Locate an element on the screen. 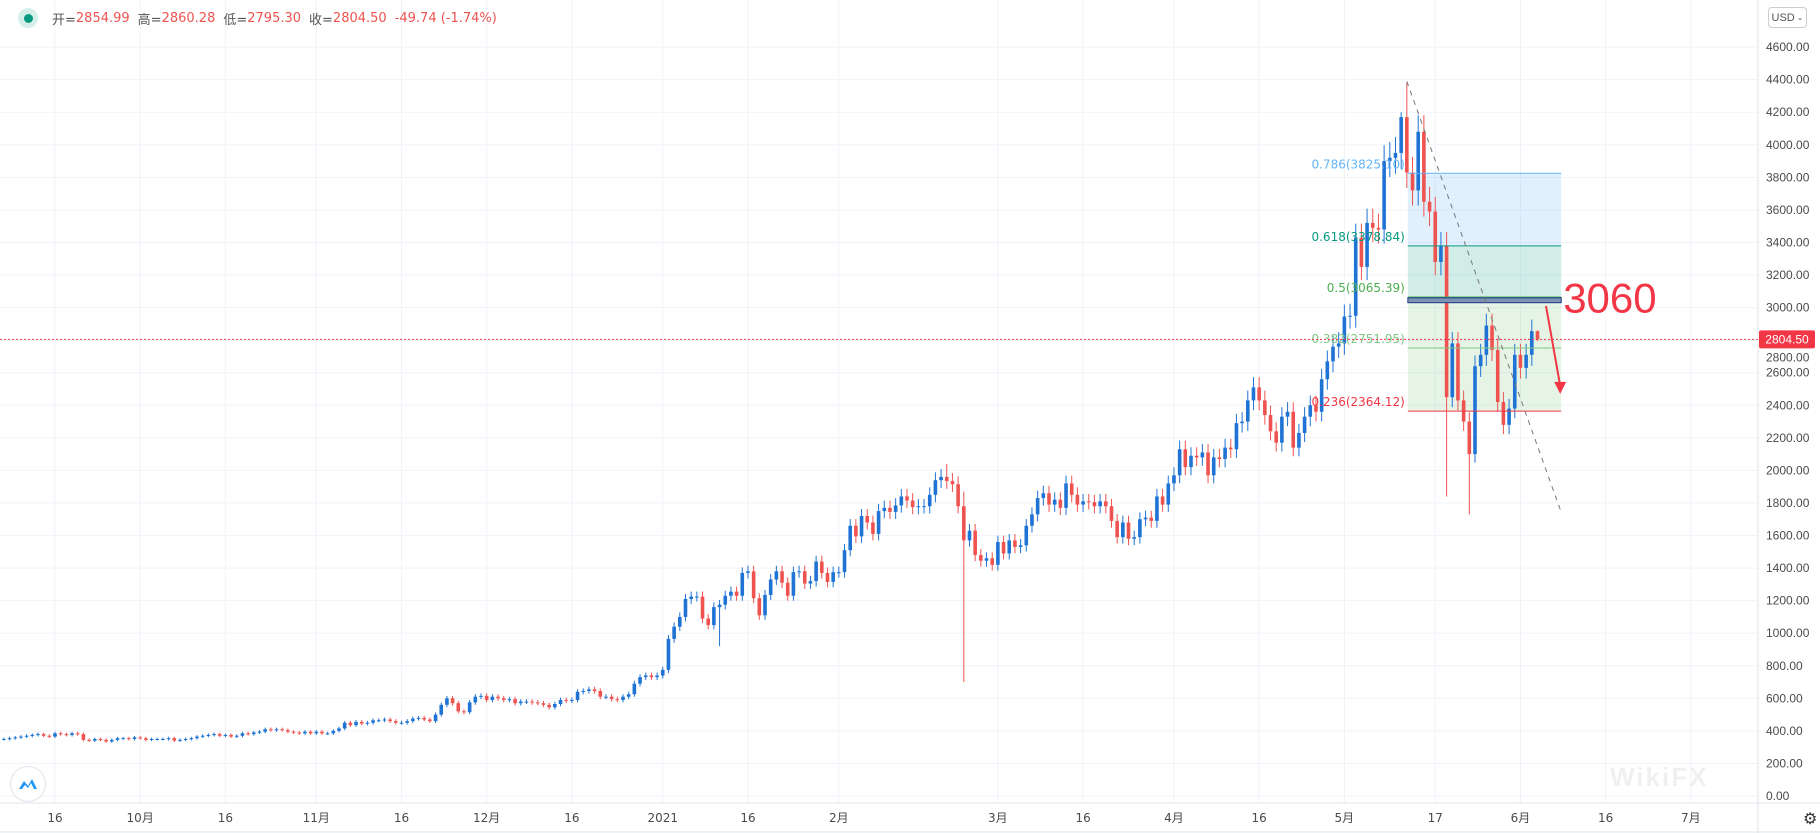  price-axis is located at coordinates (1789, 416).